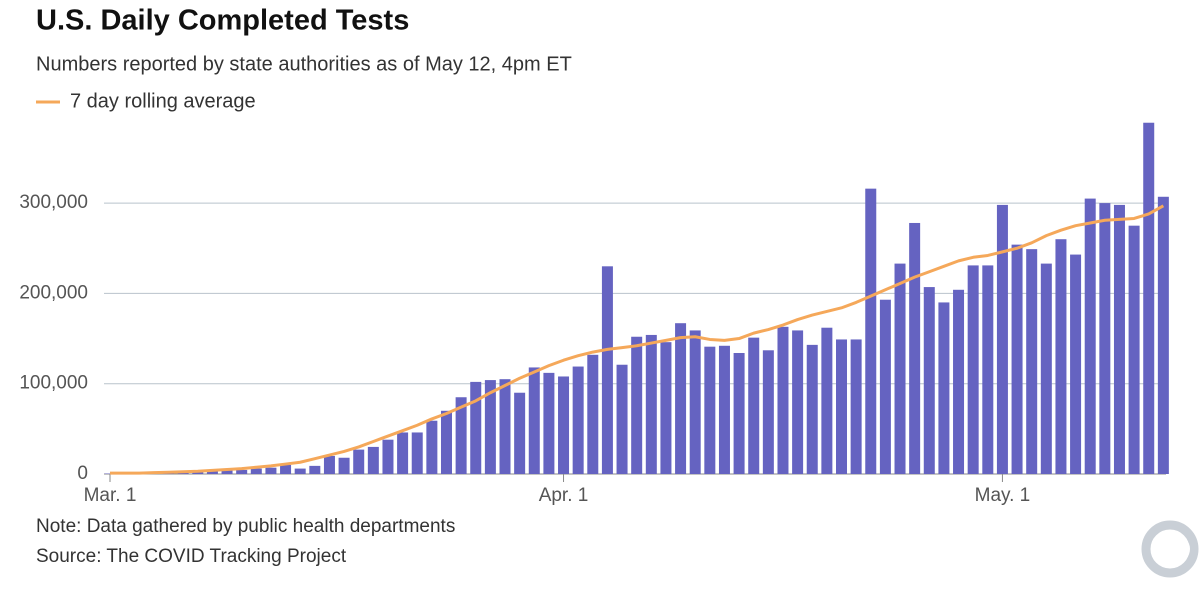  Describe the element at coordinates (1003, 495) in the screenshot. I see `x-tick-label: May. 1` at that location.